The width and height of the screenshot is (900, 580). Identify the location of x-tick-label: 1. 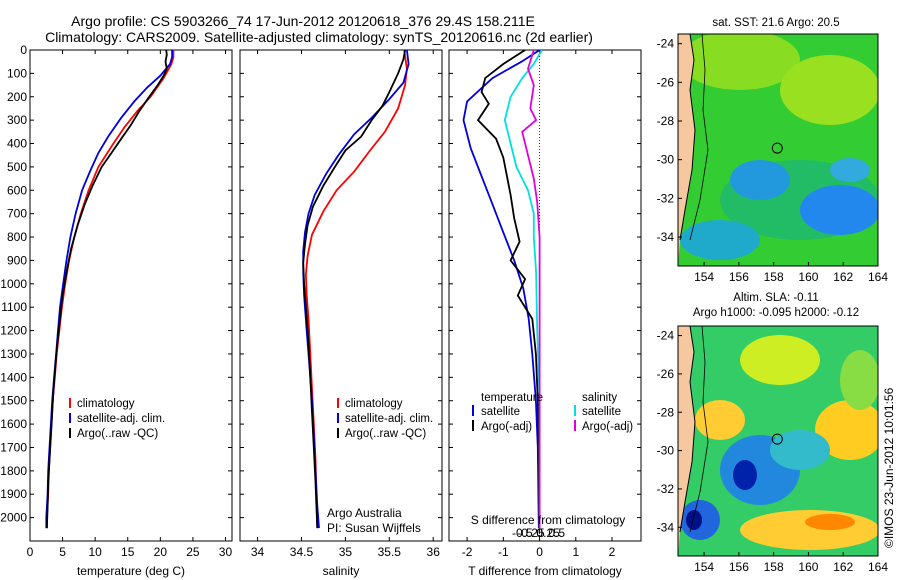
(575, 552).